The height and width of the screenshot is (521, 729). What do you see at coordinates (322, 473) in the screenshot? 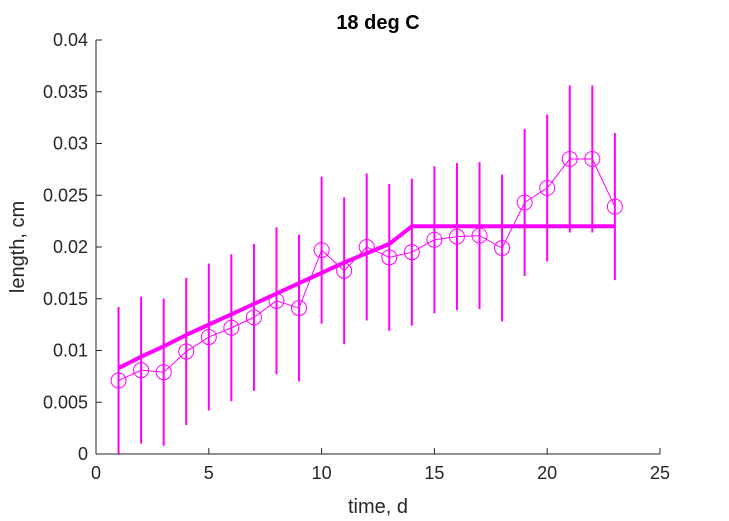
I see `x-tick-label: 10` at bounding box center [322, 473].